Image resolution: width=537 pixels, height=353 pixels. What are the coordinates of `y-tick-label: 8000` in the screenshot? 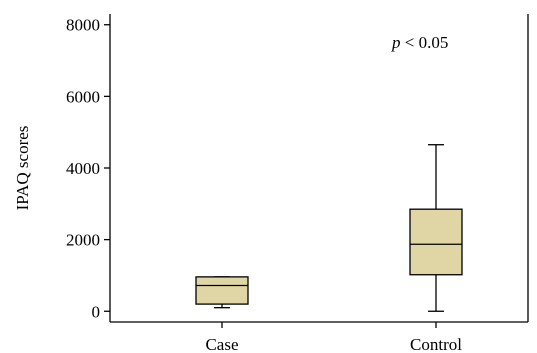 It's located at (83, 25).